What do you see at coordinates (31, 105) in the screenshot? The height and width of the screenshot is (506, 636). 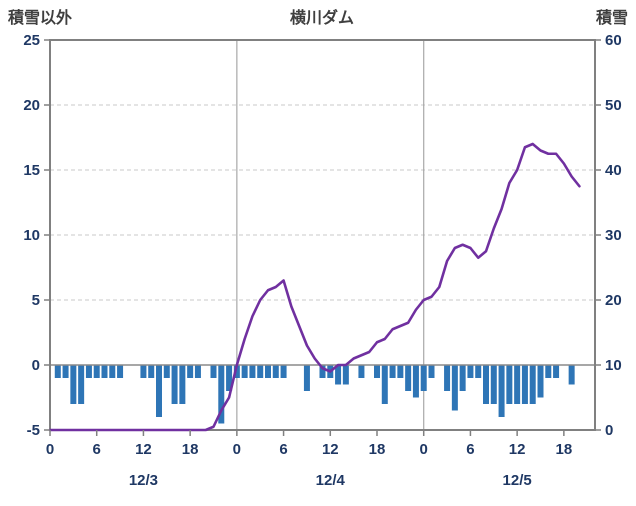 I see `tick-label-left: 20` at bounding box center [31, 105].